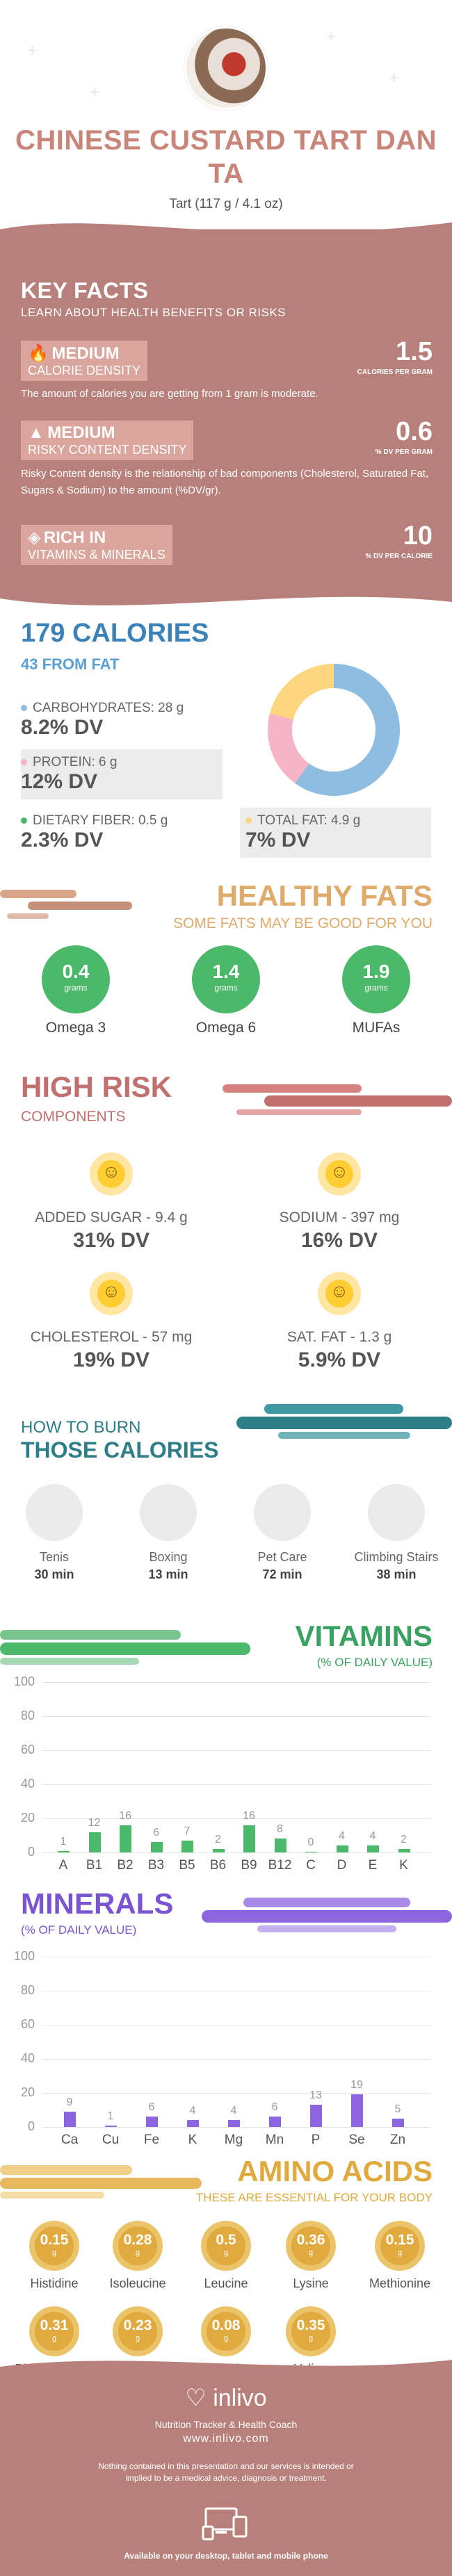 The image size is (452, 2576). I want to click on key-facts-title: KEY FACTS, so click(85, 290).